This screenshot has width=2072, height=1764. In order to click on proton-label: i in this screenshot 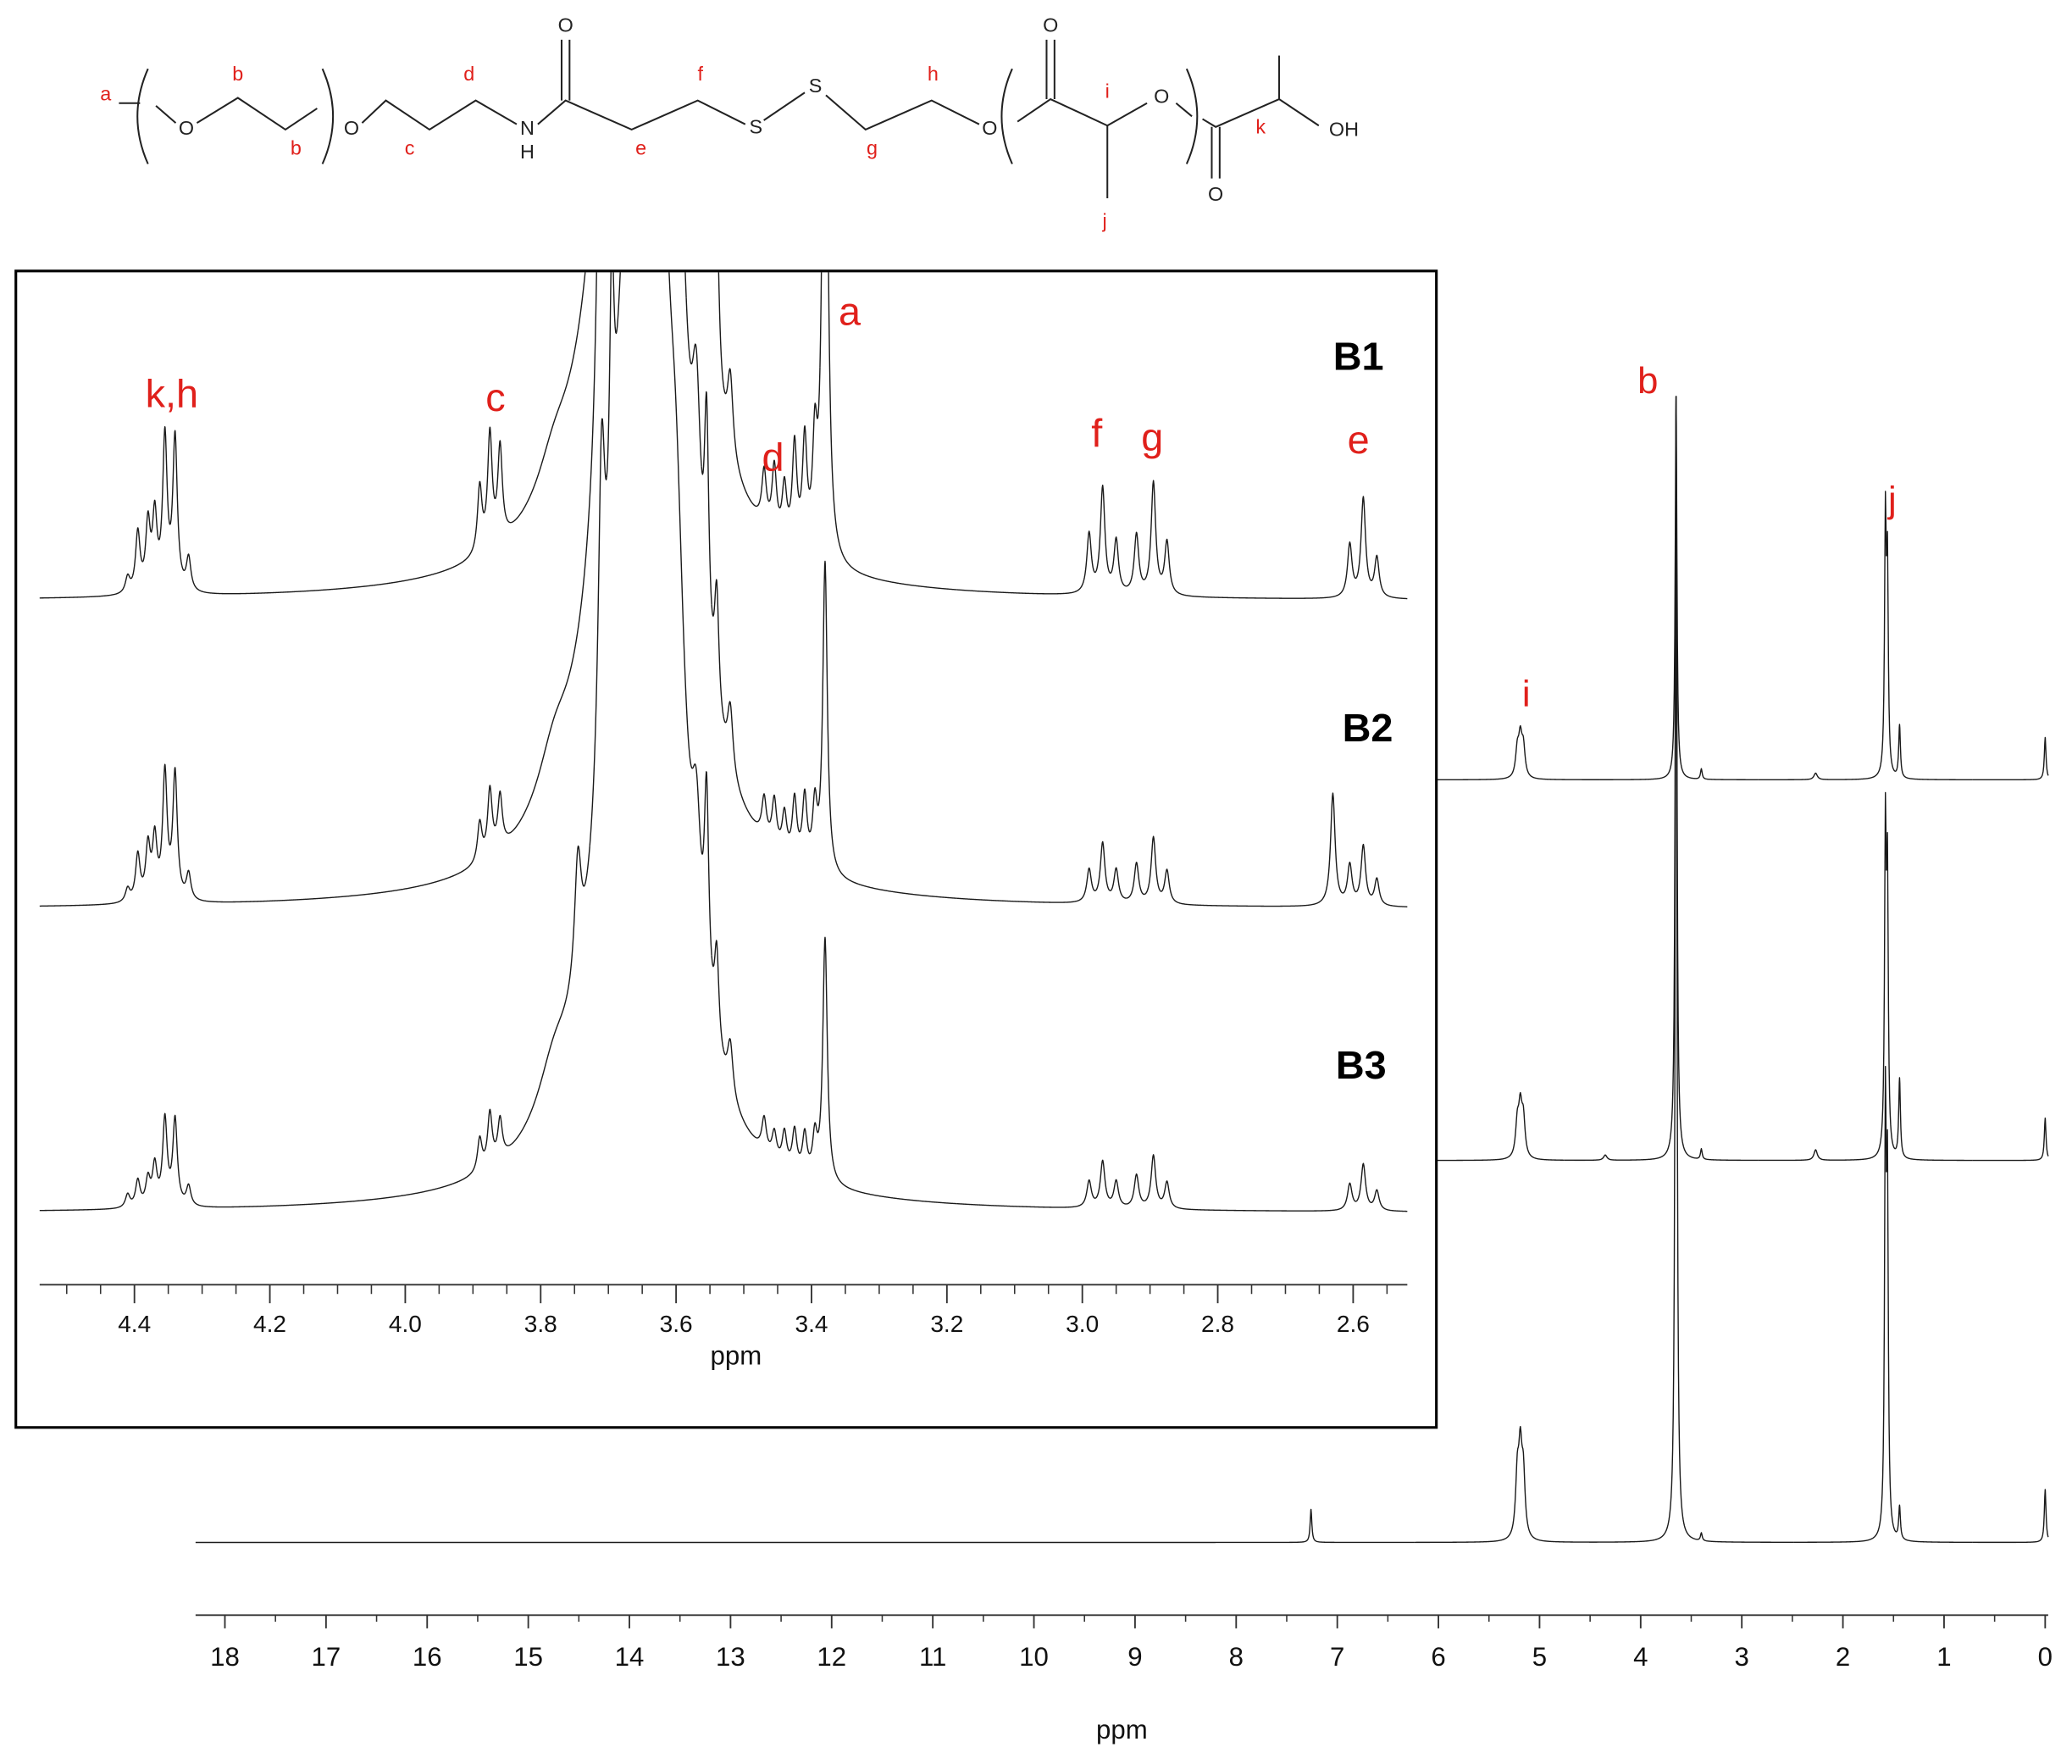, I will do `click(1107, 91)`.